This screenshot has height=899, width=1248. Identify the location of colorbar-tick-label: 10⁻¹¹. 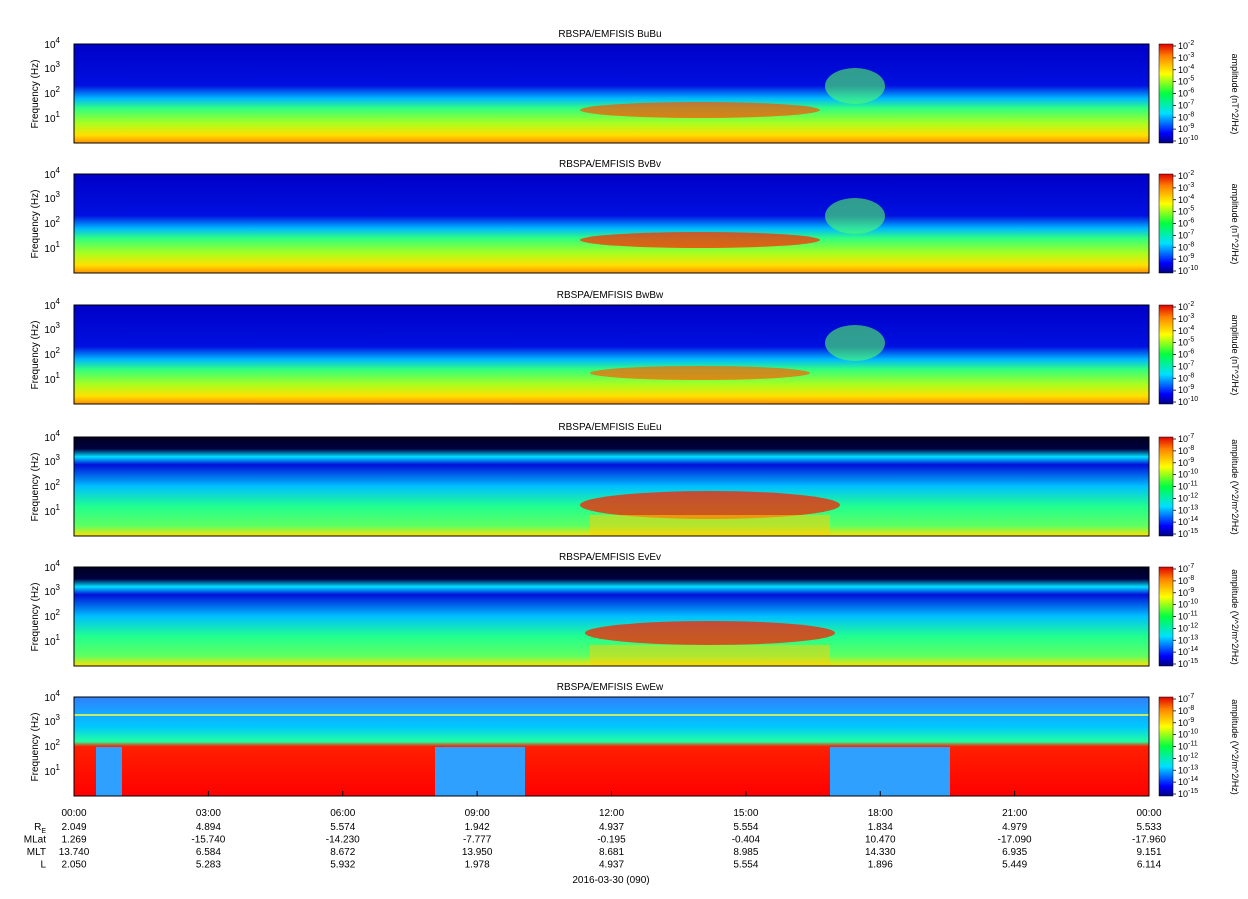
(1188, 486).